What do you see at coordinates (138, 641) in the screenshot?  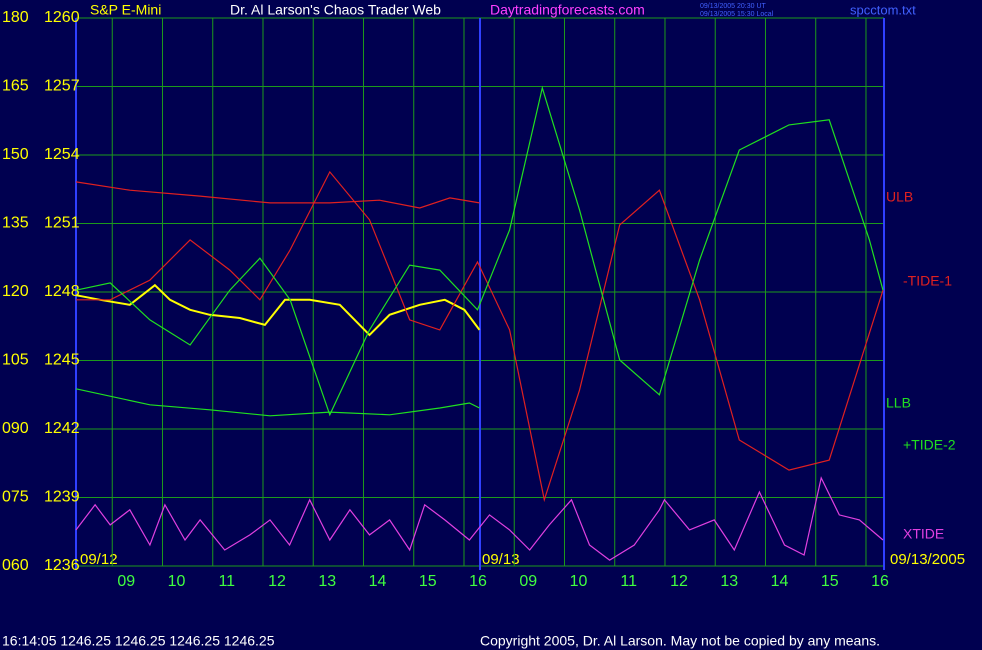 I see `footer-quote: 16:14:05 1246.25 1246.25 1246.25 1246.25` at bounding box center [138, 641].